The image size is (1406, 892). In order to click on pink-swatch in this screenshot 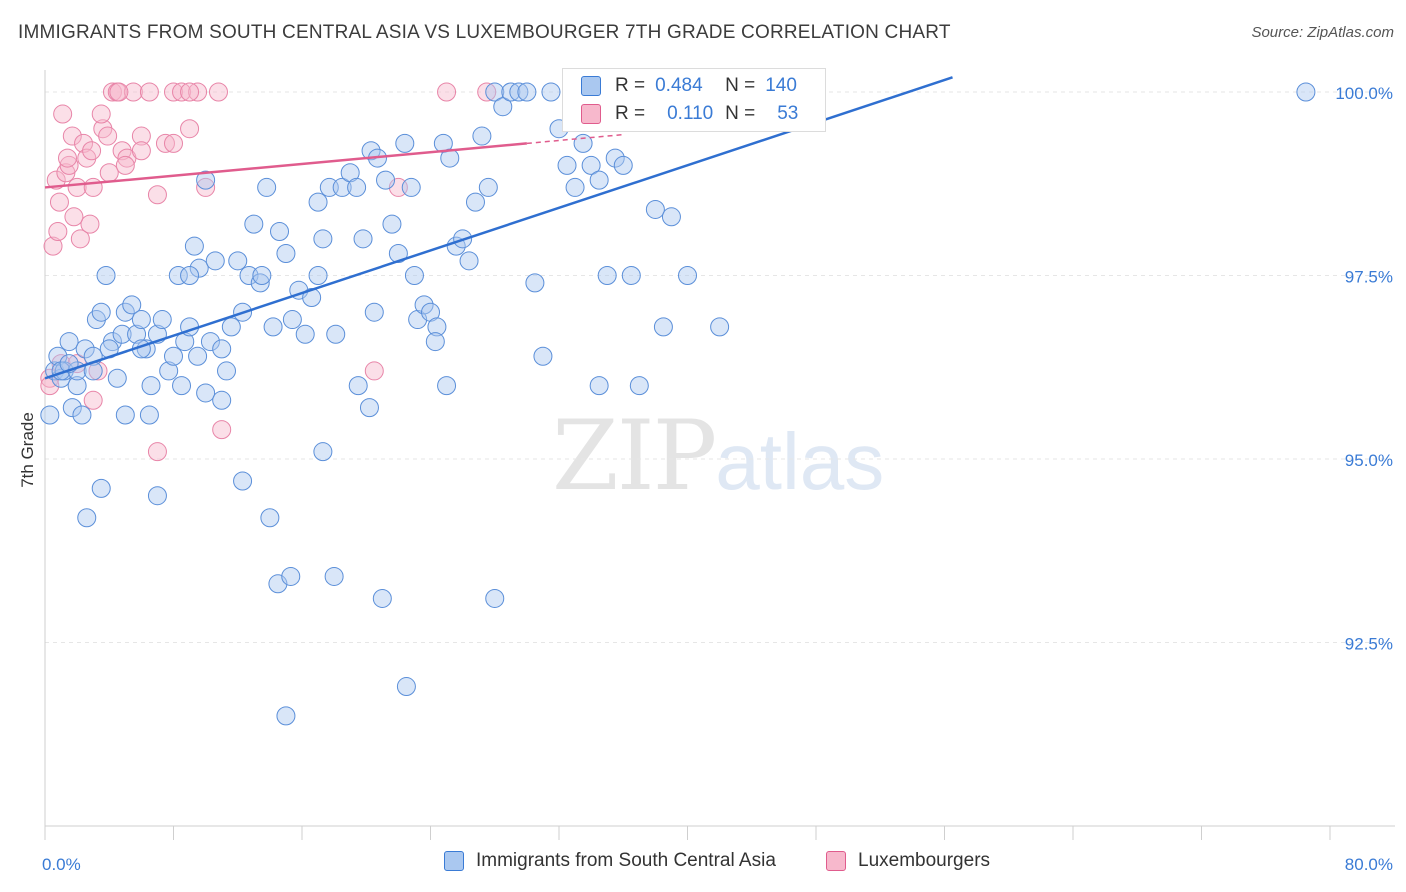, I will do `click(591, 114)`.